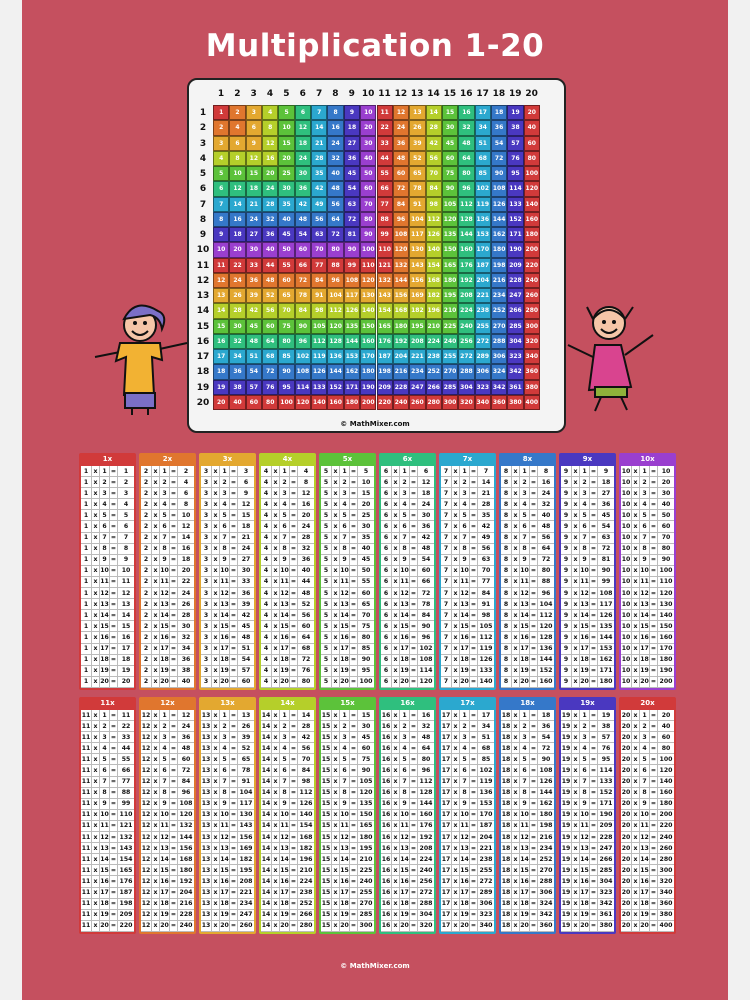 The image size is (750, 1000). Describe the element at coordinates (386, 515) in the screenshot. I see `factor-a: 6` at that location.